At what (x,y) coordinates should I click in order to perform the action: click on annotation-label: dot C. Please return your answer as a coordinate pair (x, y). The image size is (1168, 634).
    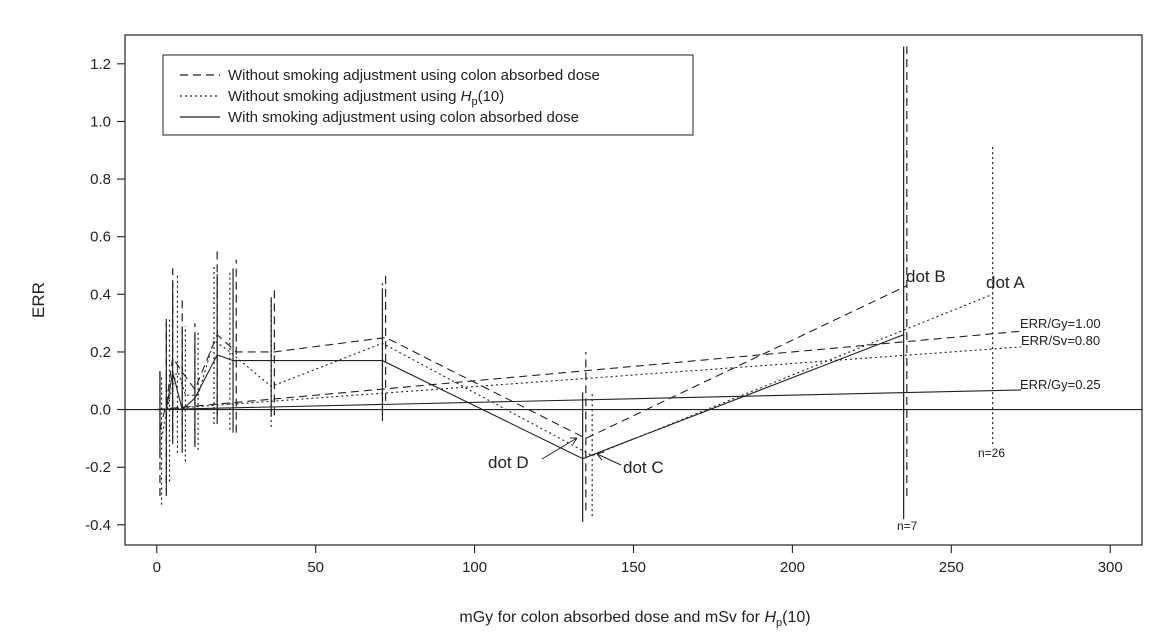
    Looking at the image, I should click on (643, 467).